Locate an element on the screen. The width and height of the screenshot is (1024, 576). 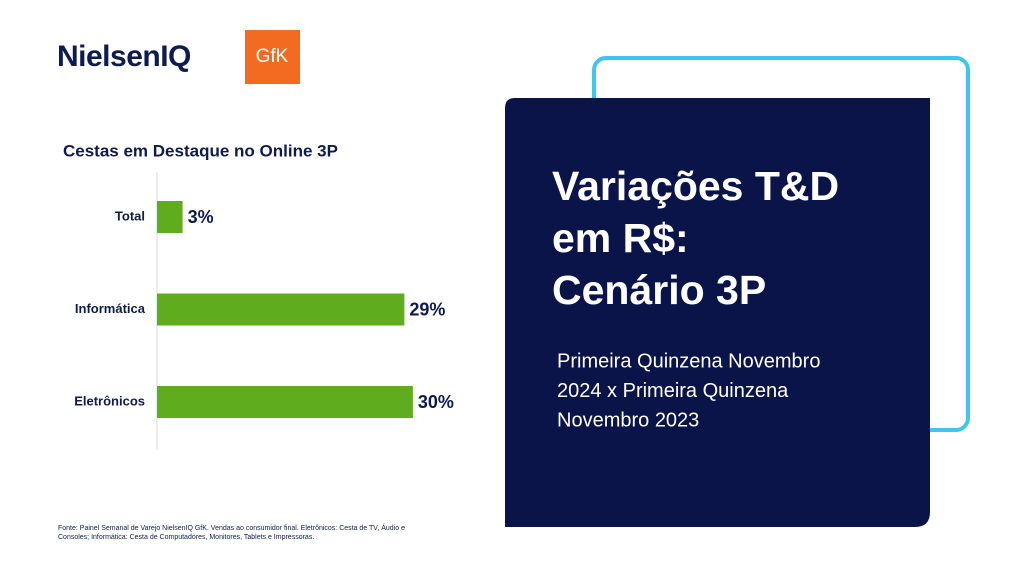
category-label: Informática is located at coordinates (110, 308).